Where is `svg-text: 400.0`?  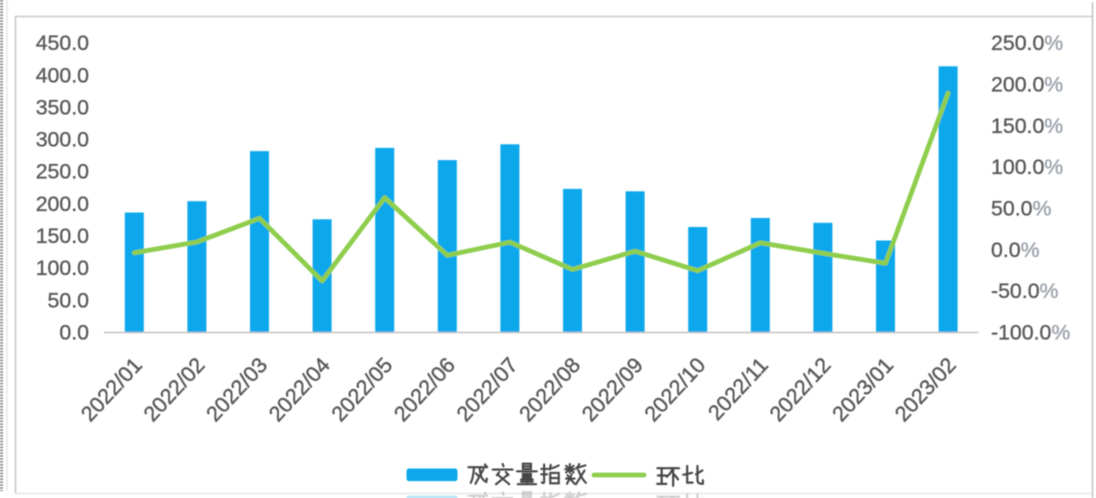 svg-text: 400.0 is located at coordinates (62, 75).